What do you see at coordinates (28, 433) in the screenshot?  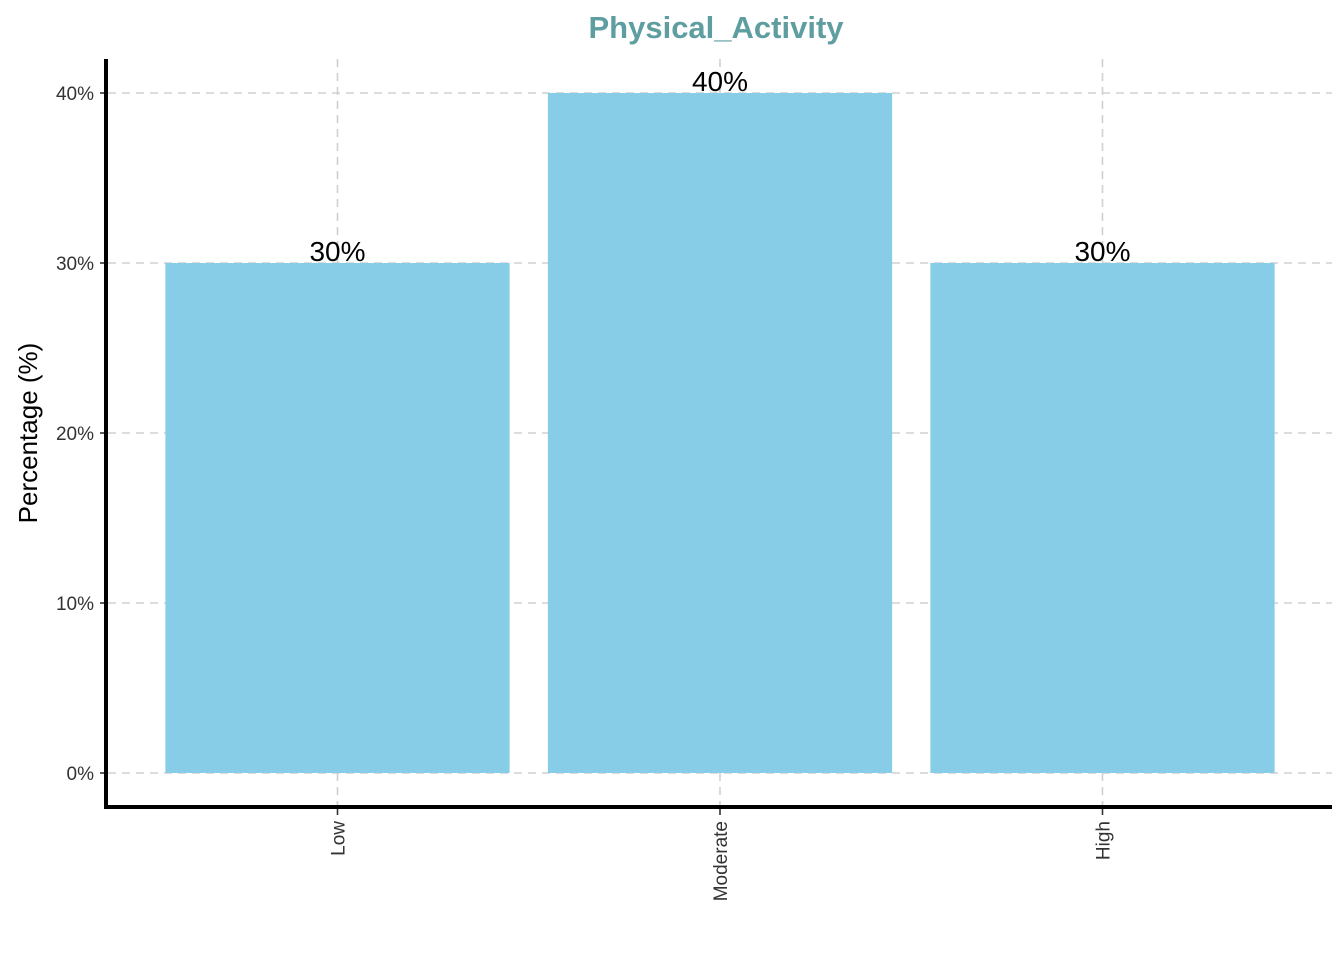 I see `y-axis-title: Percentage (%)` at bounding box center [28, 433].